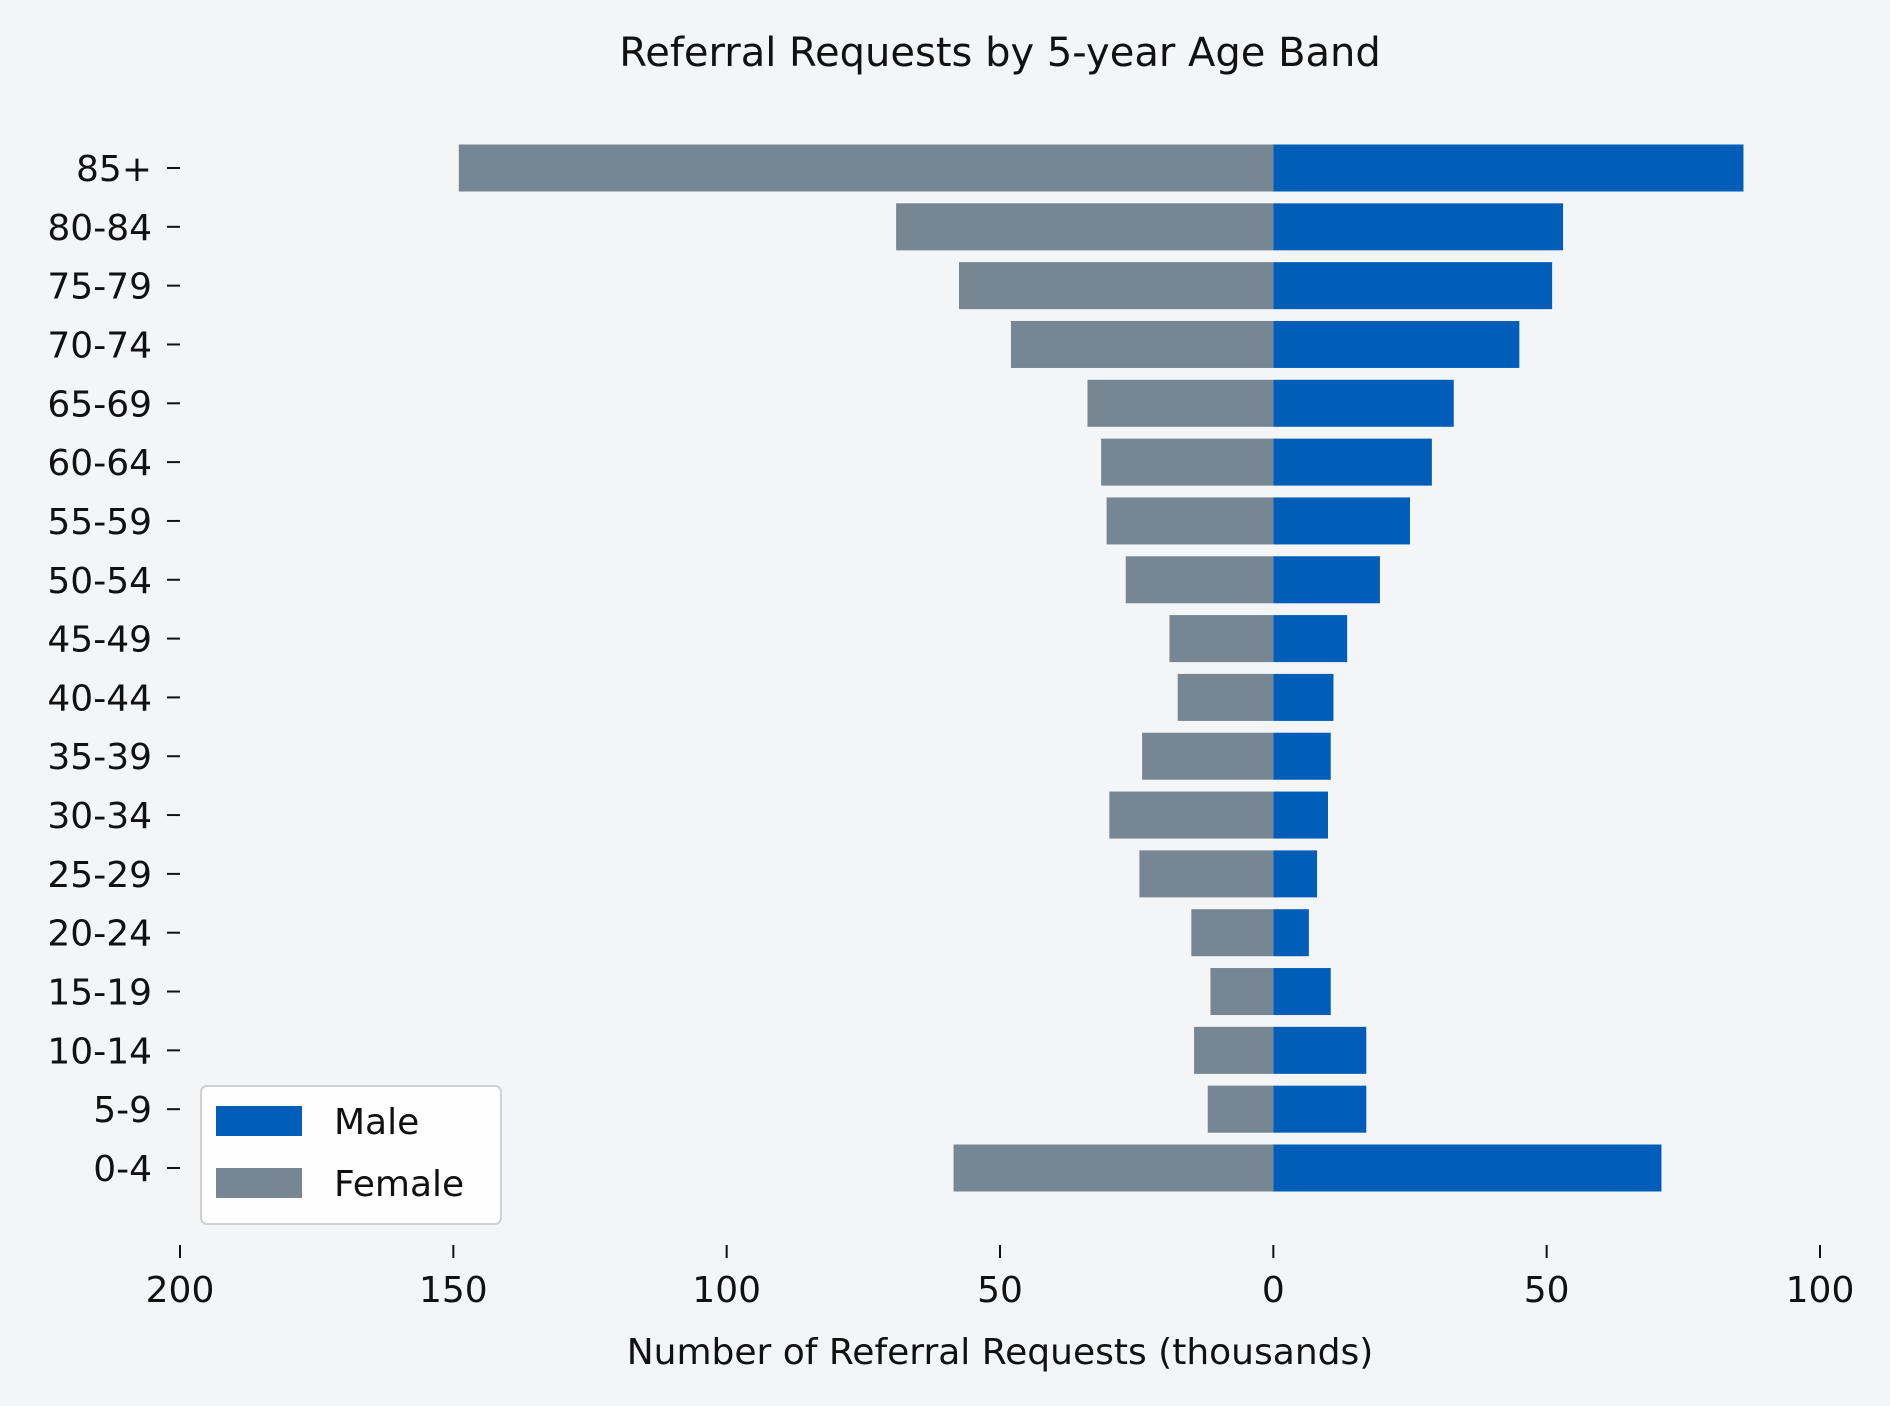  Describe the element at coordinates (114, 169) in the screenshot. I see `y-tick-label-85plus: 85+` at that location.